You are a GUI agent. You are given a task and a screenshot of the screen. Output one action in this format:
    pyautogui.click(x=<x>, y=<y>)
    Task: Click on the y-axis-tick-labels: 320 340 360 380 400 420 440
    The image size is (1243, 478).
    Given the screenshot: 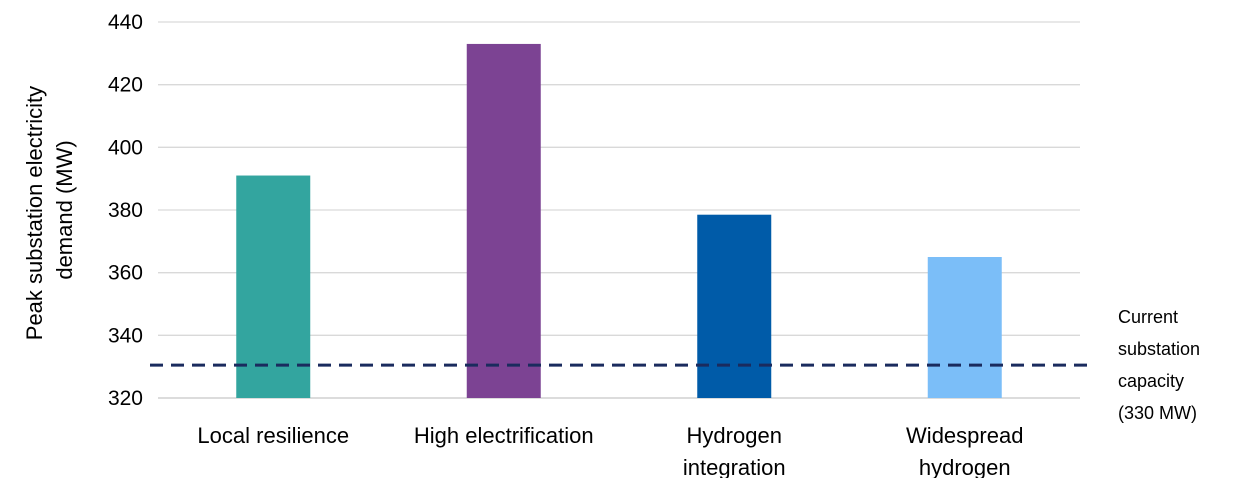 What is the action you would take?
    pyautogui.click(x=125, y=210)
    